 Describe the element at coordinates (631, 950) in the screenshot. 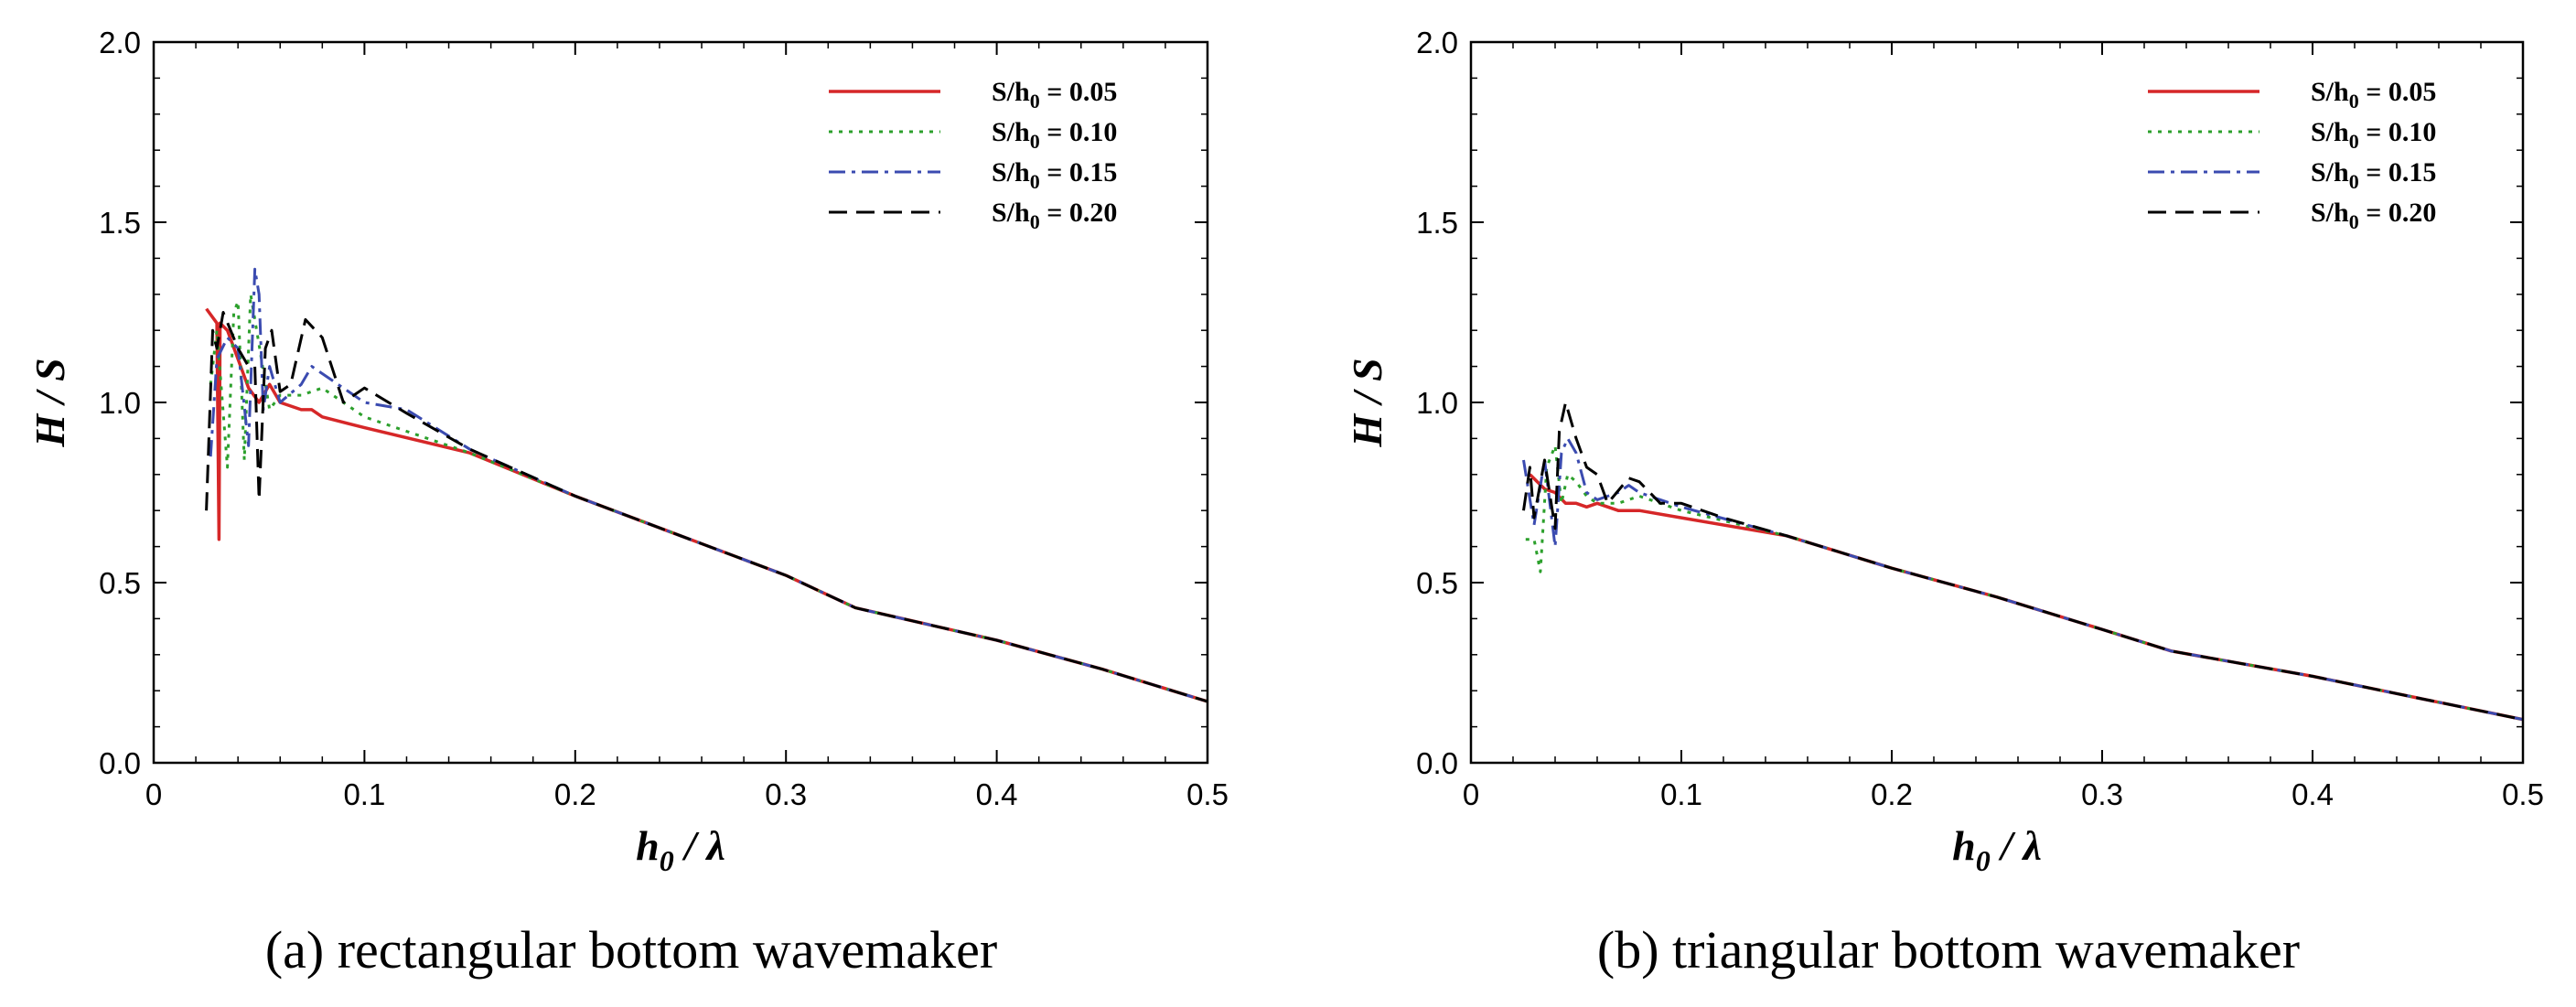

I see `chart-caption: (a) rectangular bottom wavemaker` at that location.